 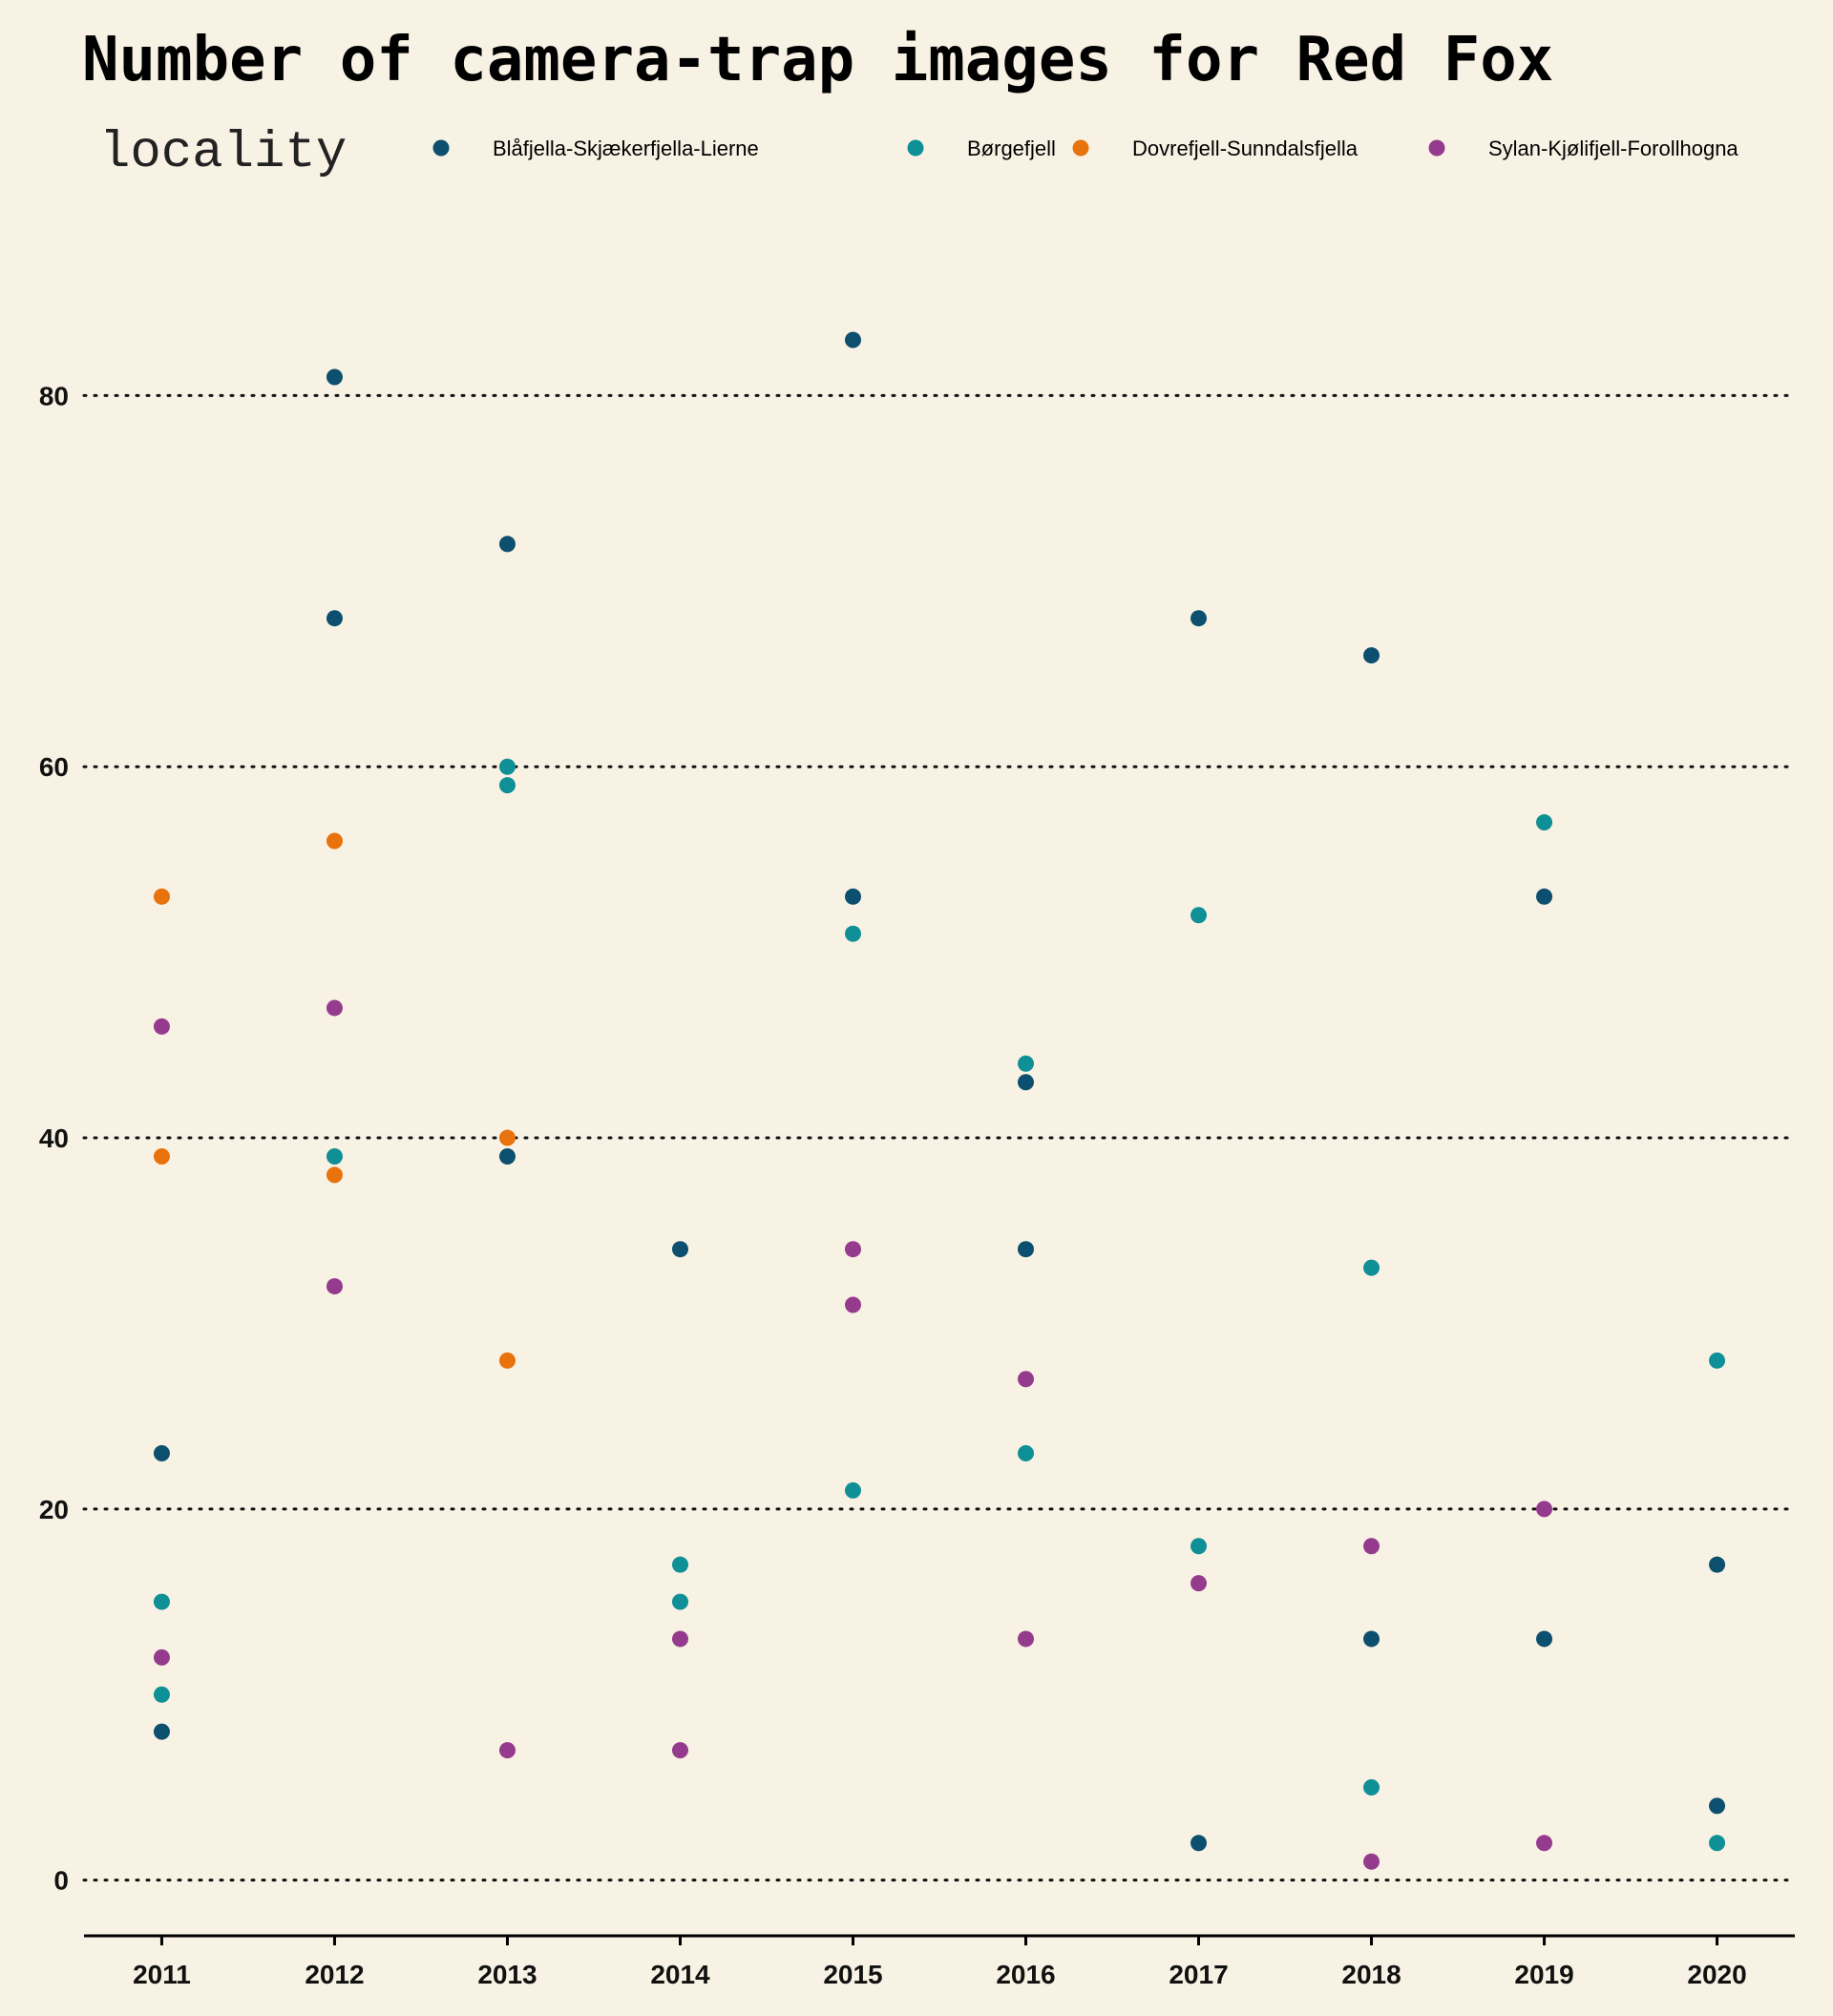 What do you see at coordinates (1371, 1975) in the screenshot?
I see `x-tick-label-2018: 2018` at bounding box center [1371, 1975].